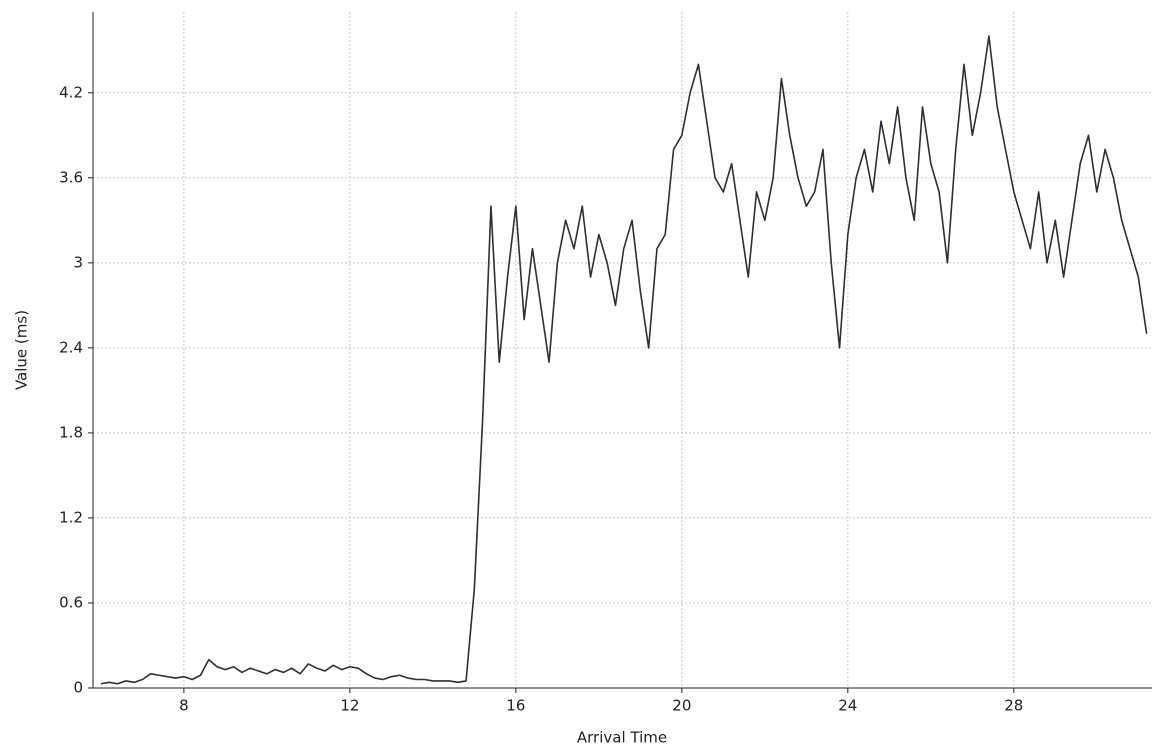  Describe the element at coordinates (71, 517) in the screenshot. I see `y-tick-label: 1.2` at that location.